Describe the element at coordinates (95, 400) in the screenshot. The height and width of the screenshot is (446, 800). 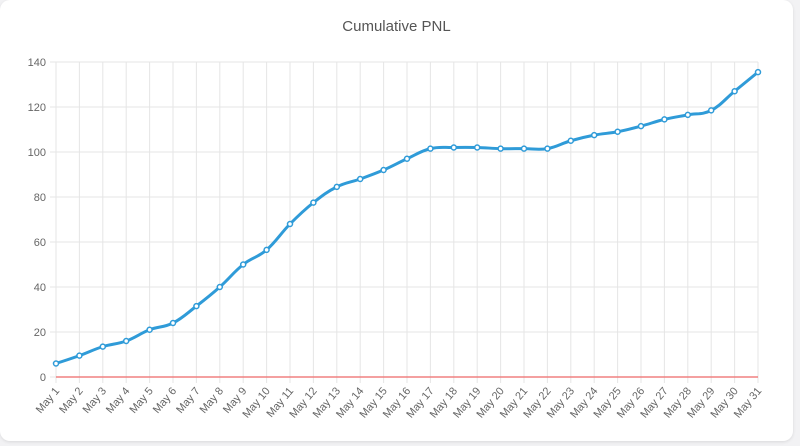
I see `x-tick-label: May 3` at that location.